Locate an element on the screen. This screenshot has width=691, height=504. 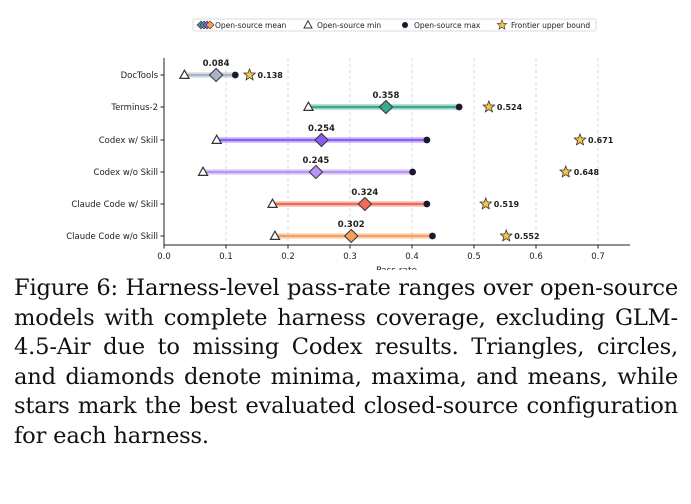
y-tick-label: Claude Code w/o Skill is located at coordinates (112, 237).